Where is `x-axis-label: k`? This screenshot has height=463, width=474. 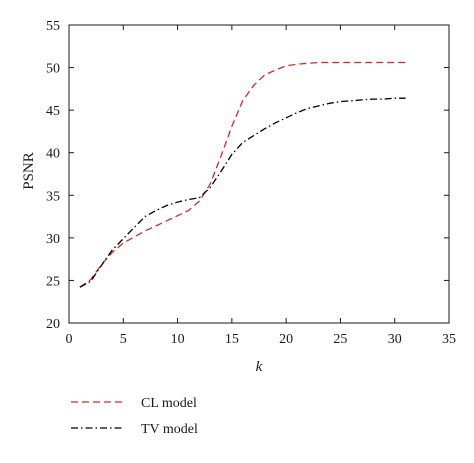
x-axis-label: k is located at coordinates (259, 367).